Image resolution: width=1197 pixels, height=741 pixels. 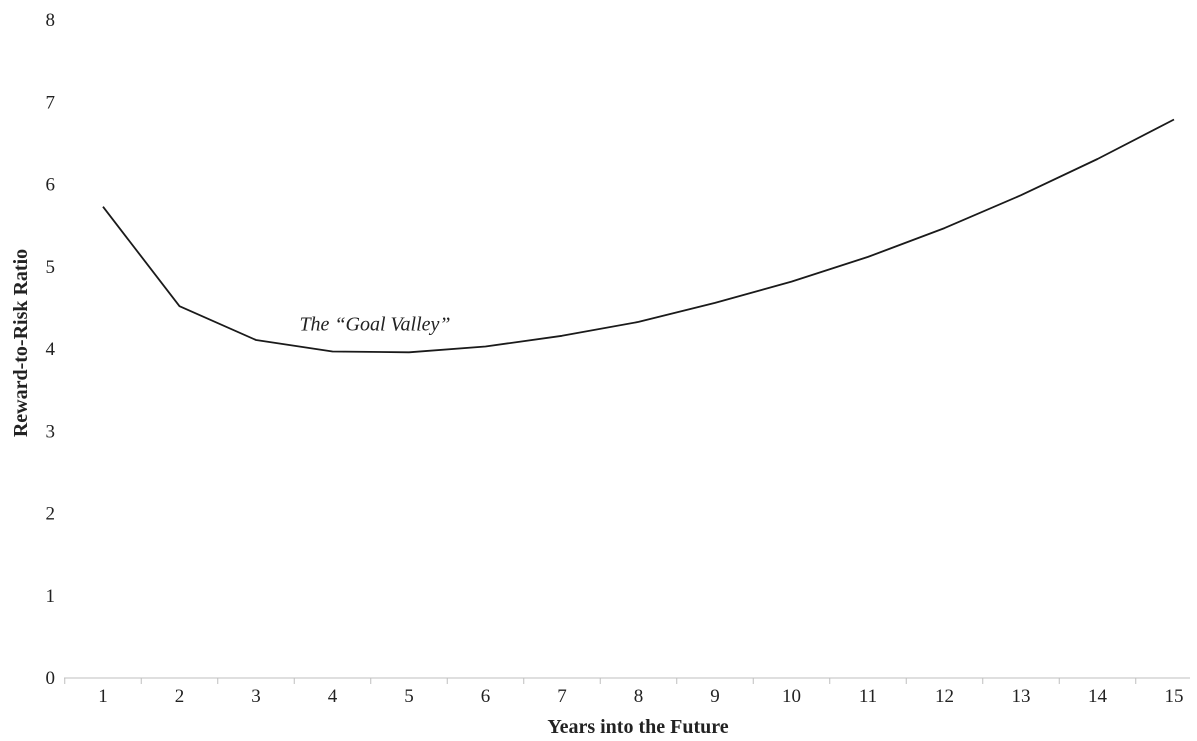 I want to click on y-tick-label: 4, so click(x=51, y=349).